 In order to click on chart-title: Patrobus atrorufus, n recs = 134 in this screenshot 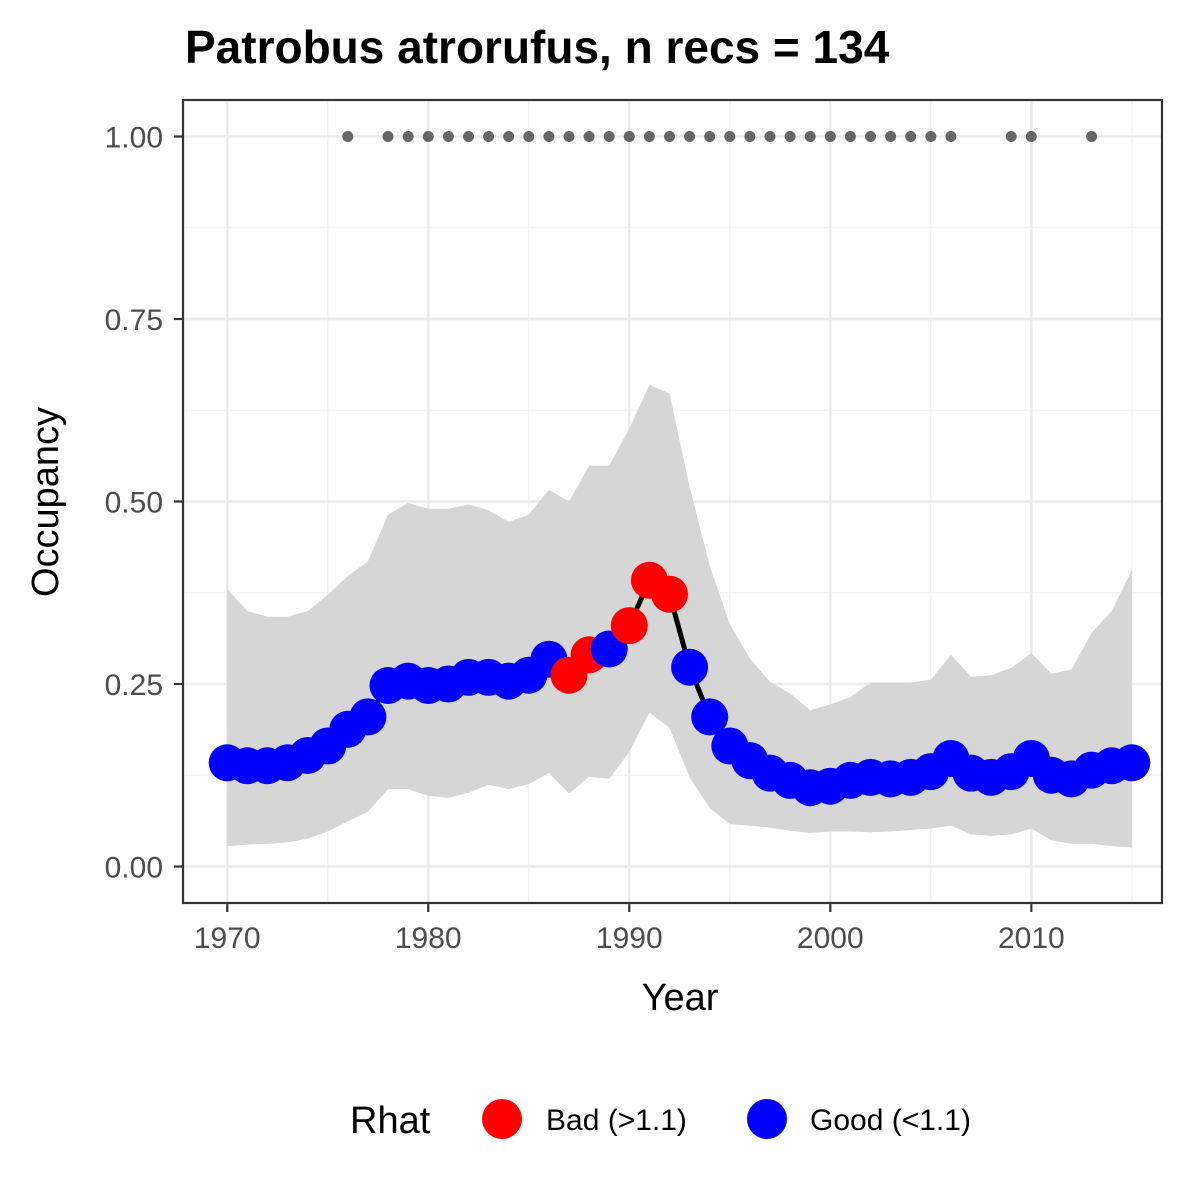, I will do `click(537, 47)`.